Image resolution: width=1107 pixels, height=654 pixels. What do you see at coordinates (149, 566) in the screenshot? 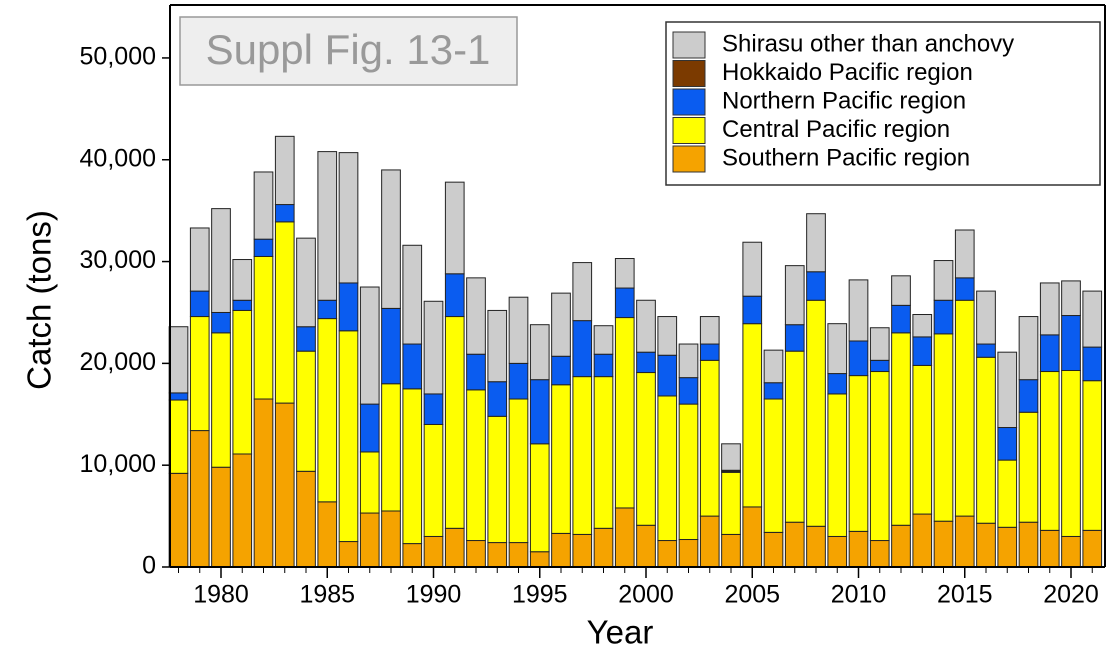
I see `y-tick-label: 0` at bounding box center [149, 566].